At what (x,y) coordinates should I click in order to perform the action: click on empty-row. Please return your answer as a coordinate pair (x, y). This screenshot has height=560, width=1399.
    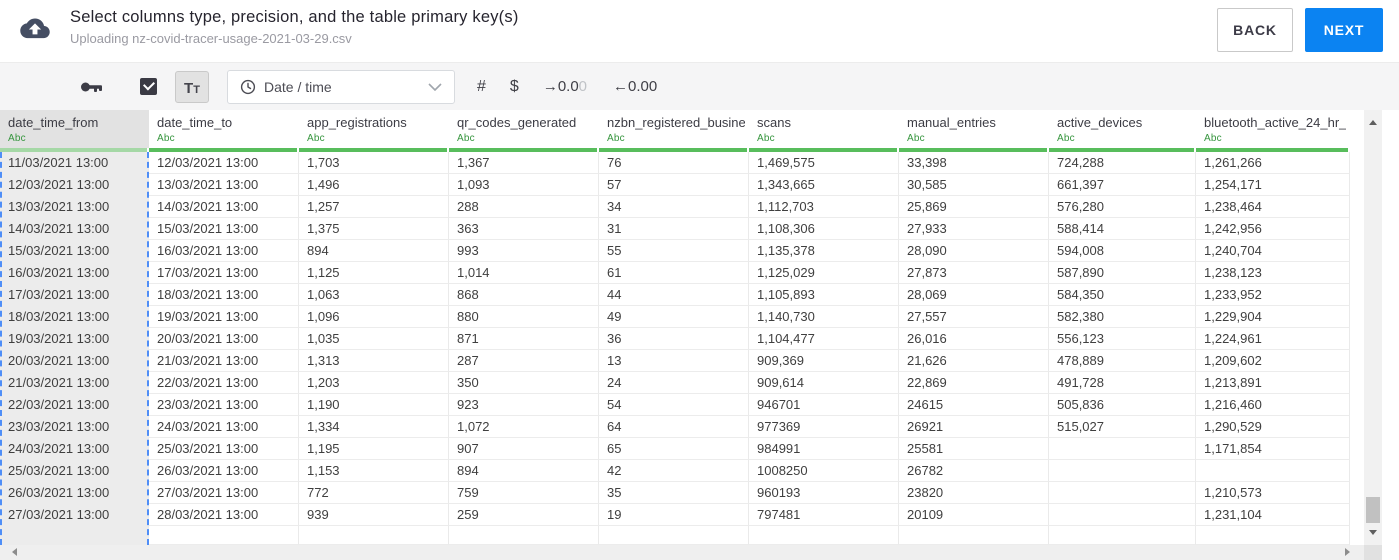
    Looking at the image, I should click on (675, 535).